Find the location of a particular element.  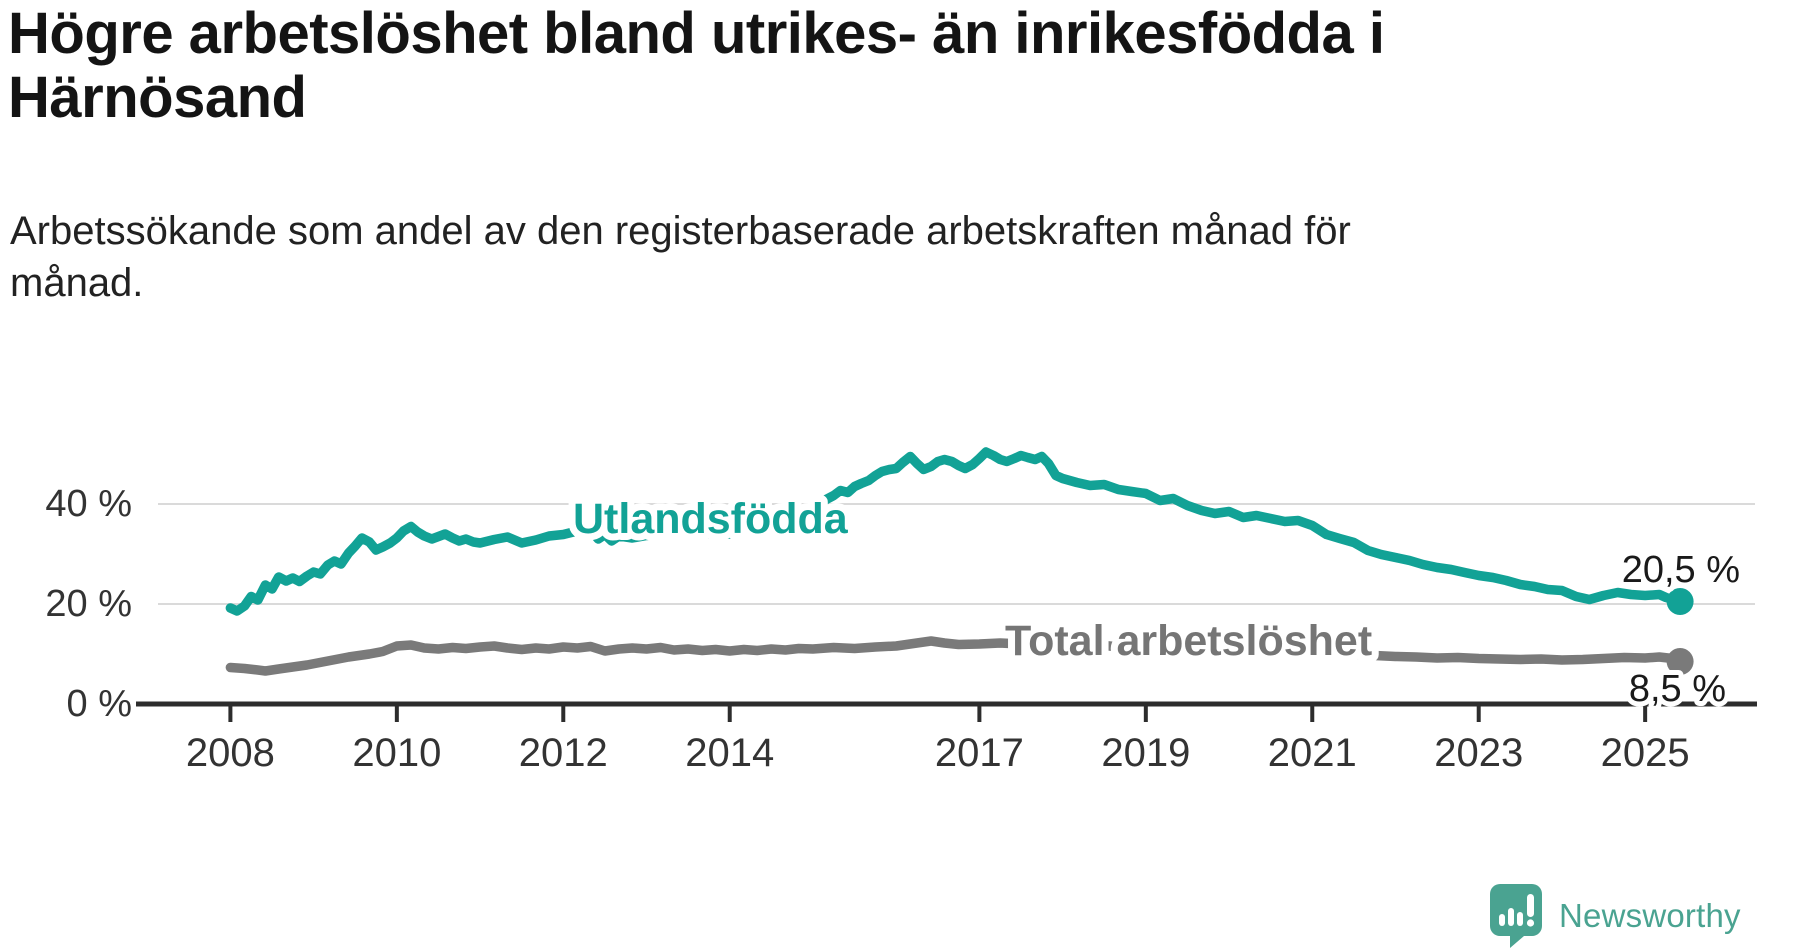

series-label: Utlandsfödda is located at coordinates (711, 519).